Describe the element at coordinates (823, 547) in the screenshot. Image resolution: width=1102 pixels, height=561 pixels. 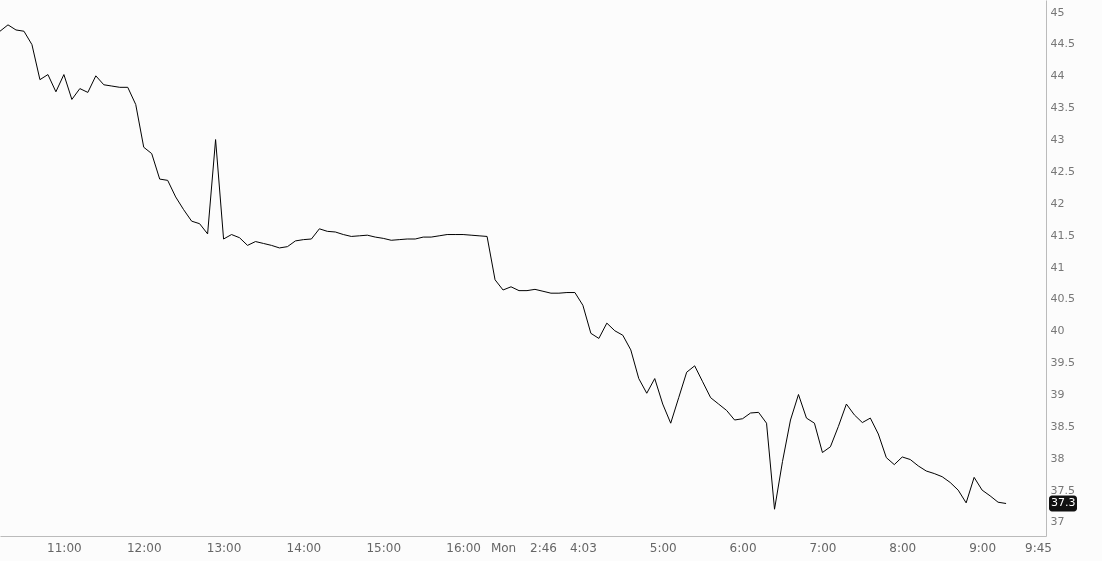
I see `x-tick-label: 7:00` at that location.